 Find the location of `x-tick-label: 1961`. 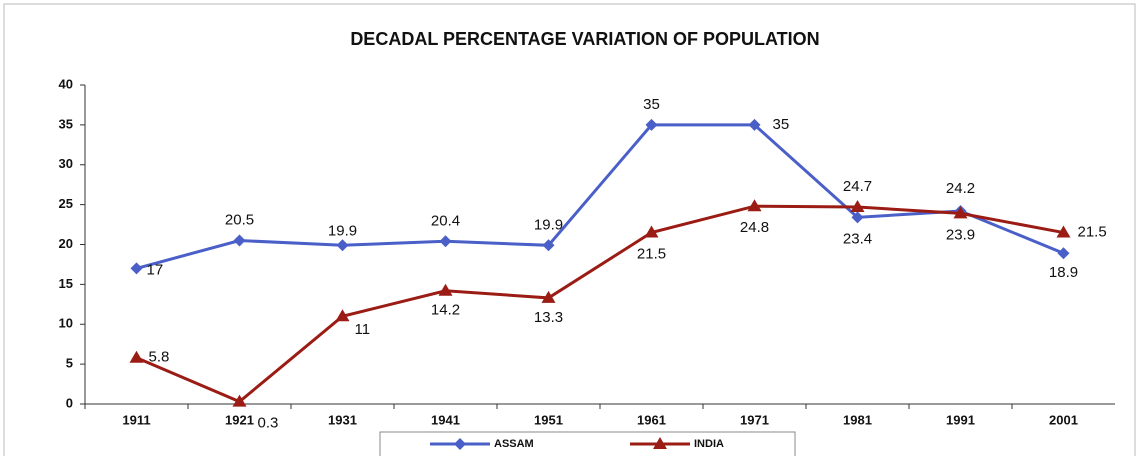

x-tick-label: 1961 is located at coordinates (651, 419).